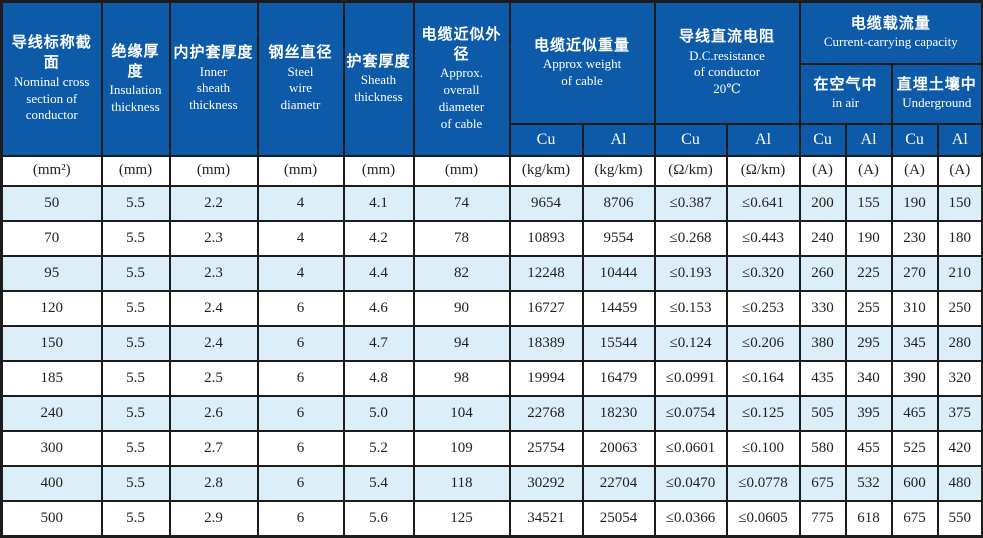 The height and width of the screenshot is (538, 983). Describe the element at coordinates (890, 24) in the screenshot. I see `header-label-zh: 电缆载流量` at that location.